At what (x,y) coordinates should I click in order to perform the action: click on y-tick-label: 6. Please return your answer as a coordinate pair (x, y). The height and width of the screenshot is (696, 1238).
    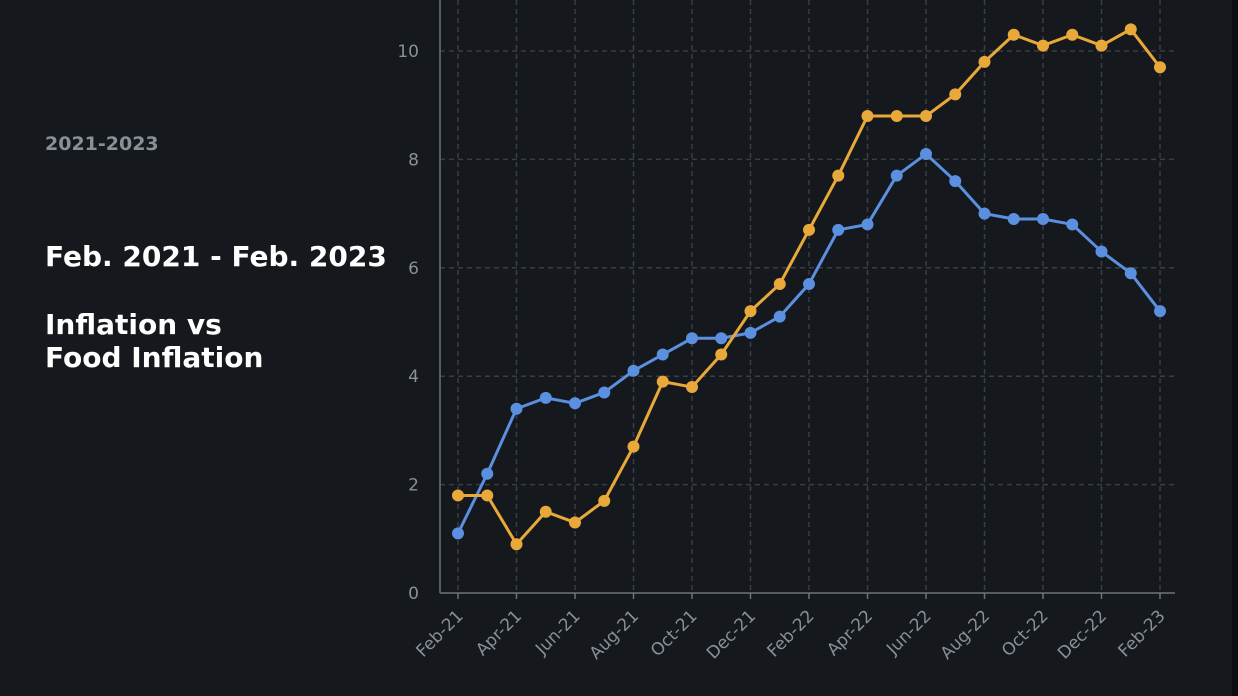
    Looking at the image, I should click on (413, 269).